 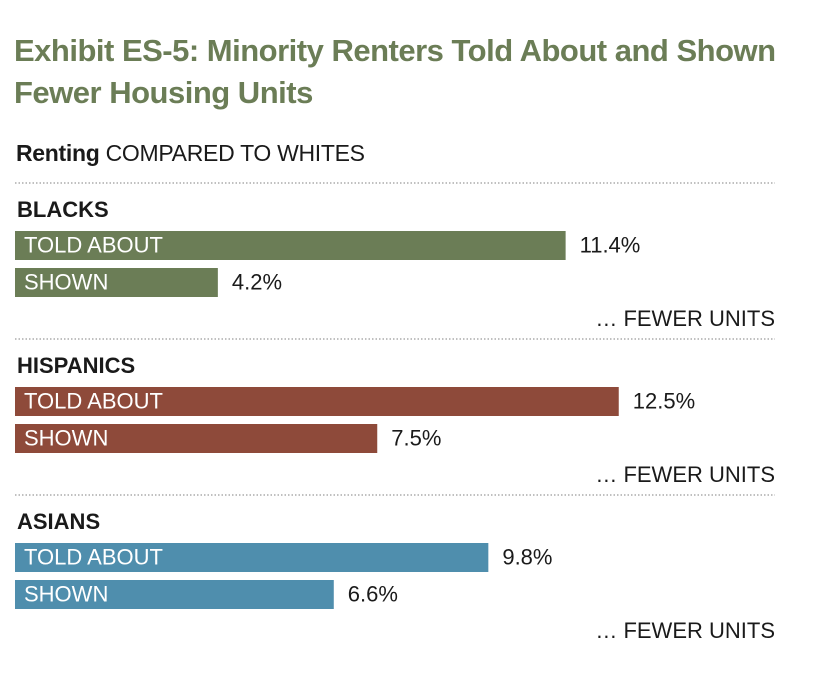 I want to click on data-label-asians-shown: 6.6%, so click(x=373, y=593).